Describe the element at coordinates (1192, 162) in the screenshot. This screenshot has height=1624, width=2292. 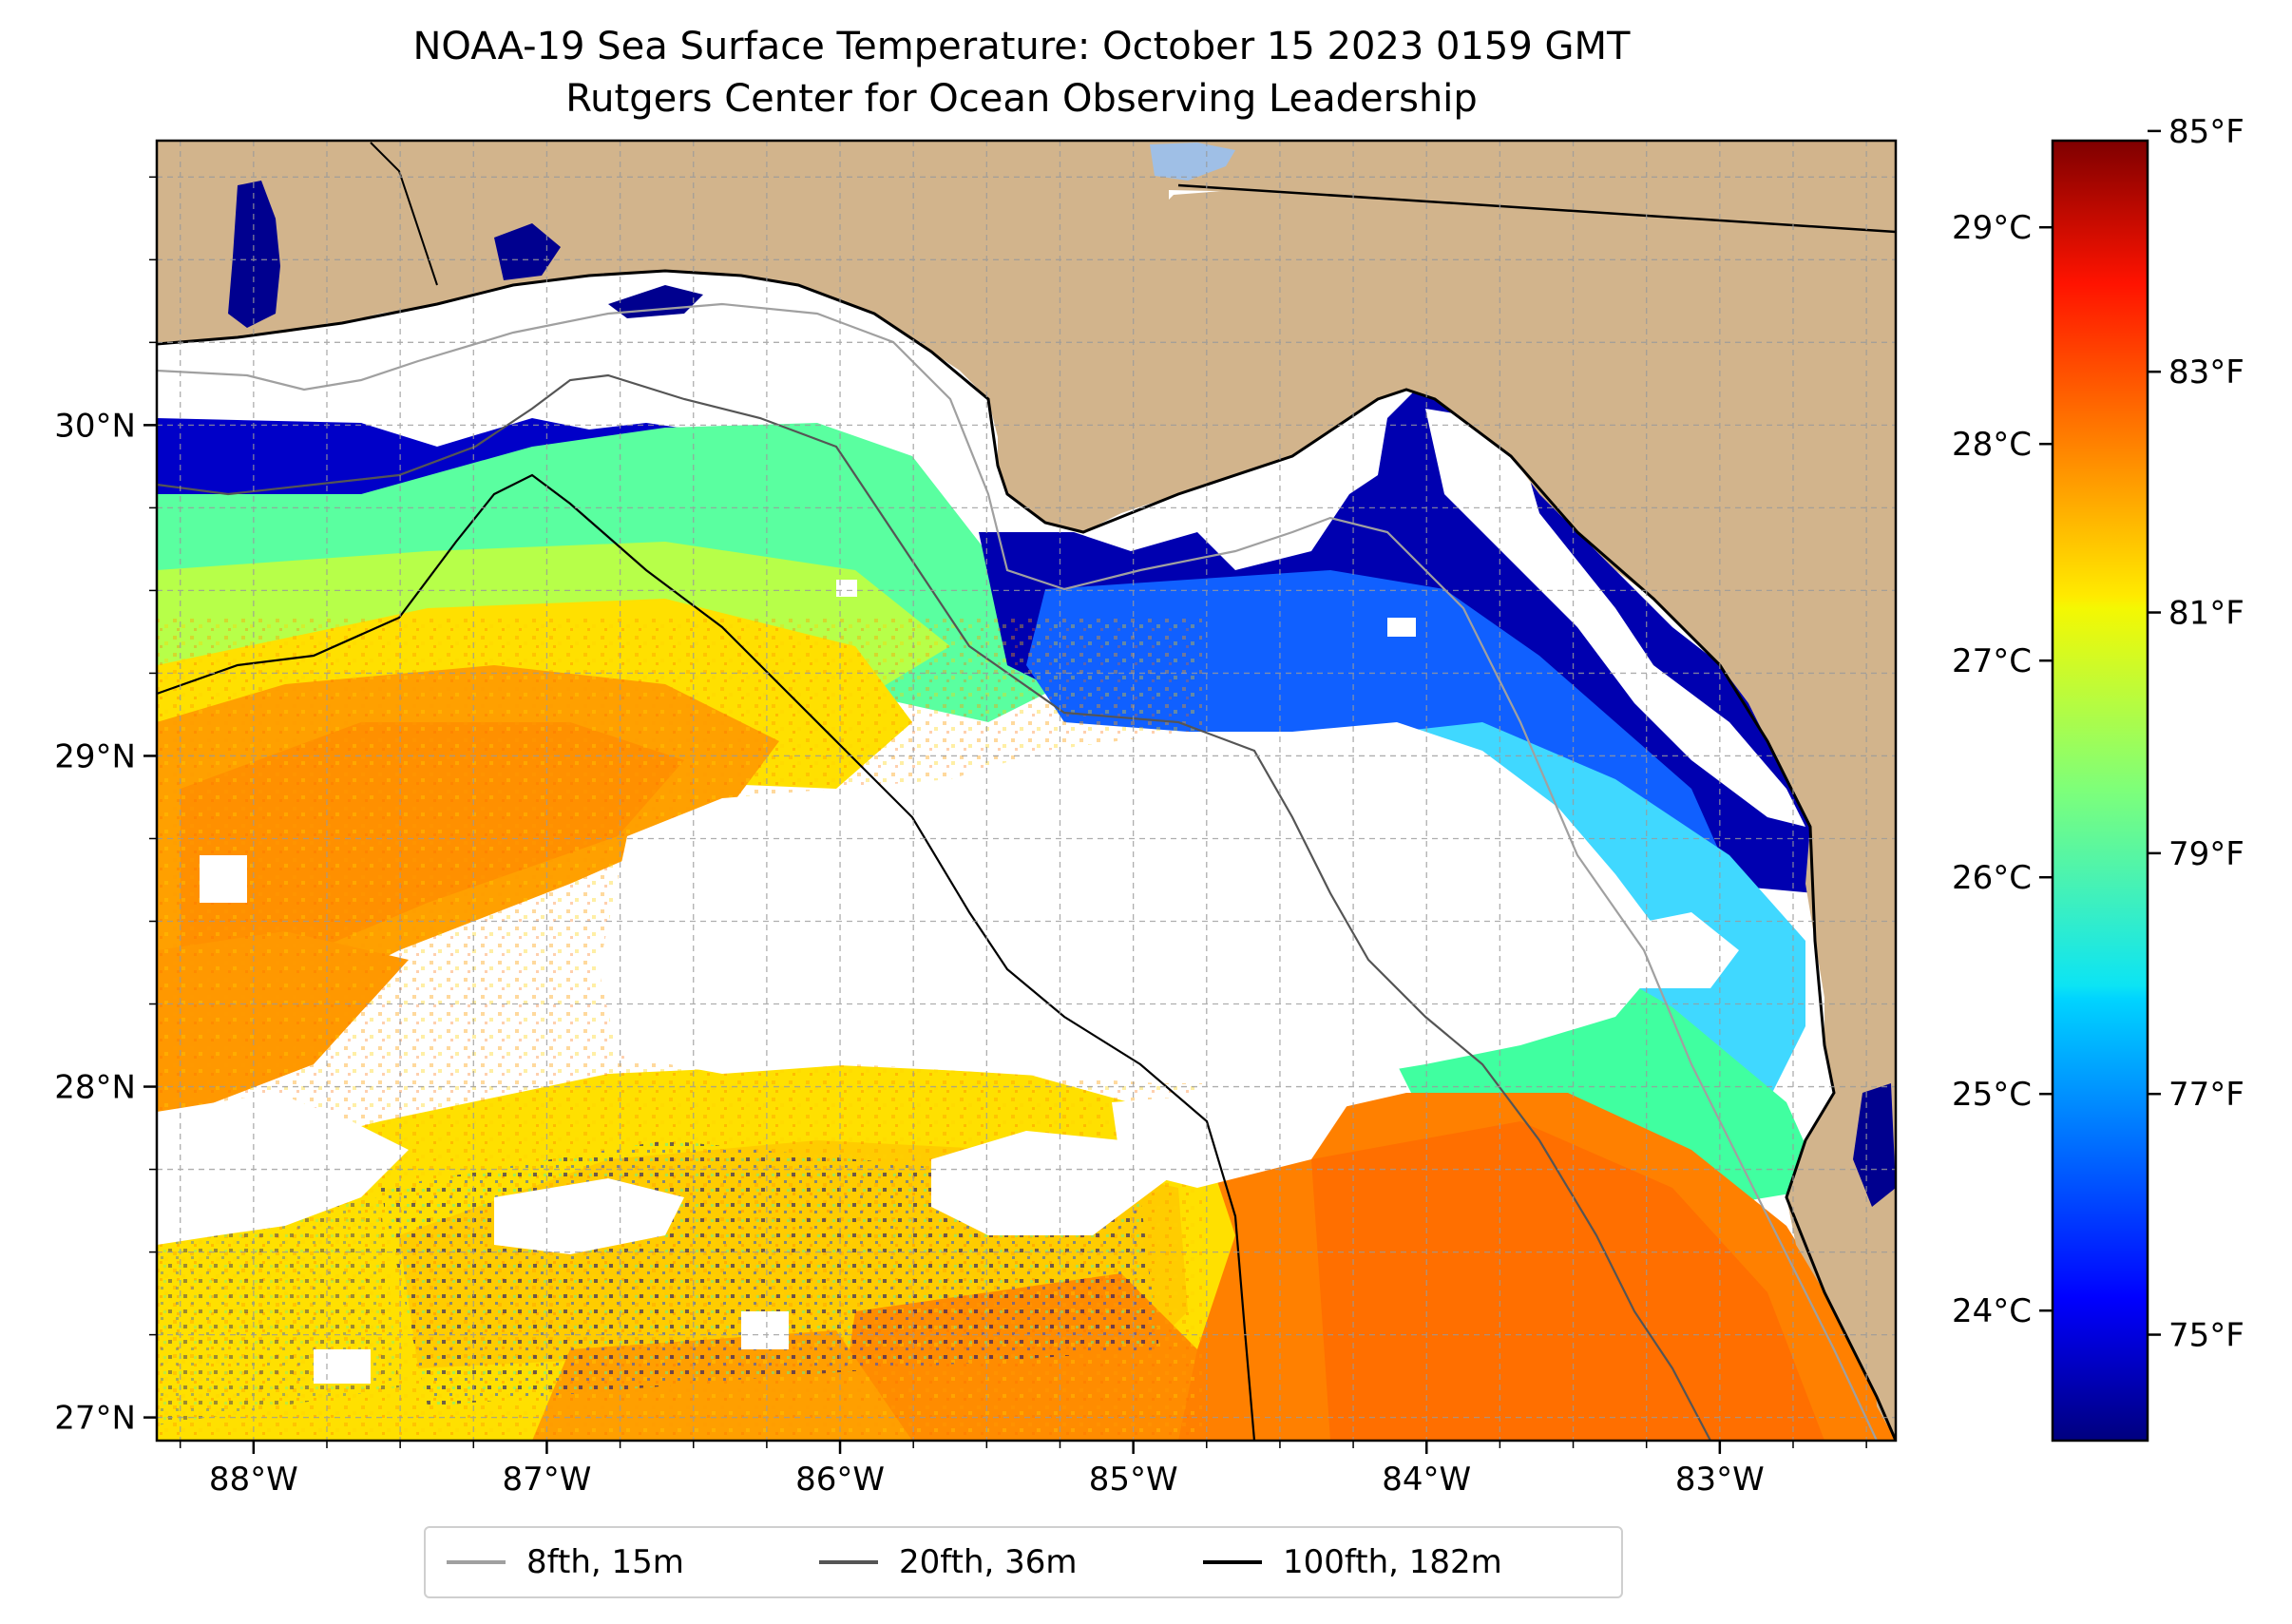
I see `lake` at that location.